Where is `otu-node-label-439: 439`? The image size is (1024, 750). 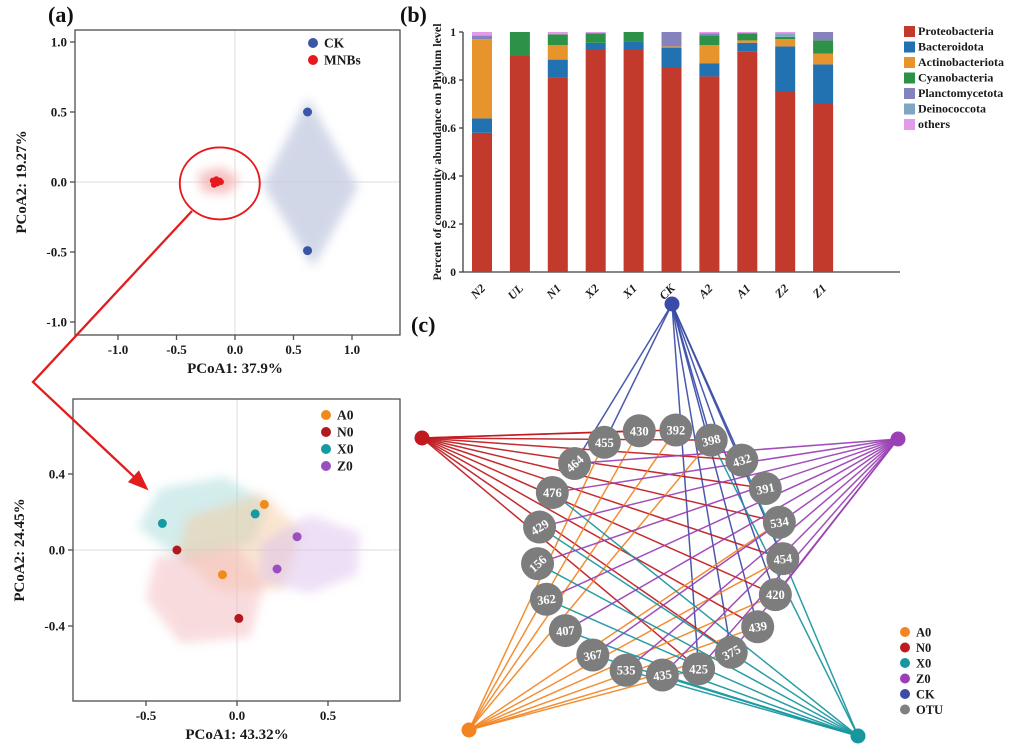 otu-node-label-439: 439 is located at coordinates (757, 627).